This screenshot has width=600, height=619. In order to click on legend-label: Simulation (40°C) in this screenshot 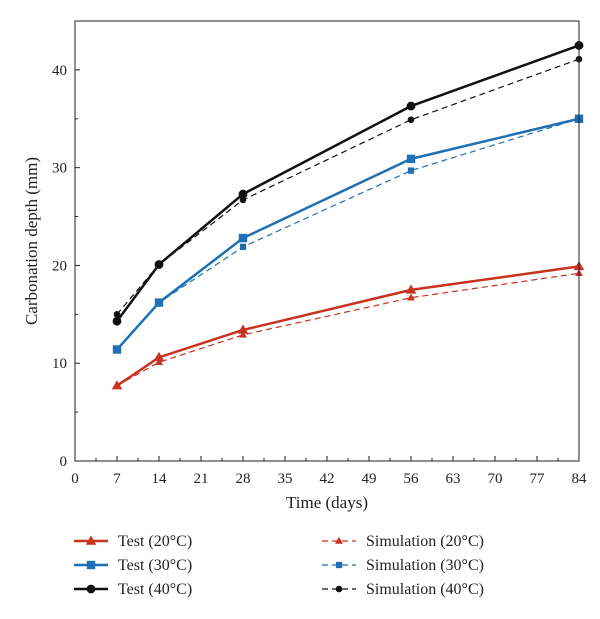, I will do `click(425, 589)`.